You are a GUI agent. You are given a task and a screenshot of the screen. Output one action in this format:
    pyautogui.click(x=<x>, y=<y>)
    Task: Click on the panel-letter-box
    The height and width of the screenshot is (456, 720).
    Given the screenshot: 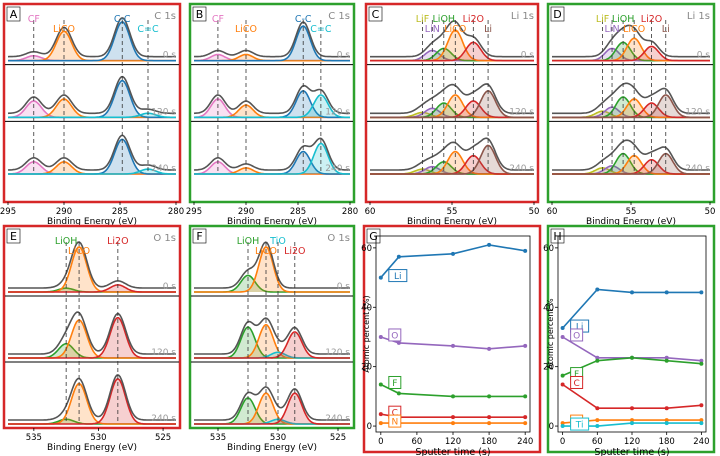 What is the action you would take?
    pyautogui.click(x=13, y=14)
    